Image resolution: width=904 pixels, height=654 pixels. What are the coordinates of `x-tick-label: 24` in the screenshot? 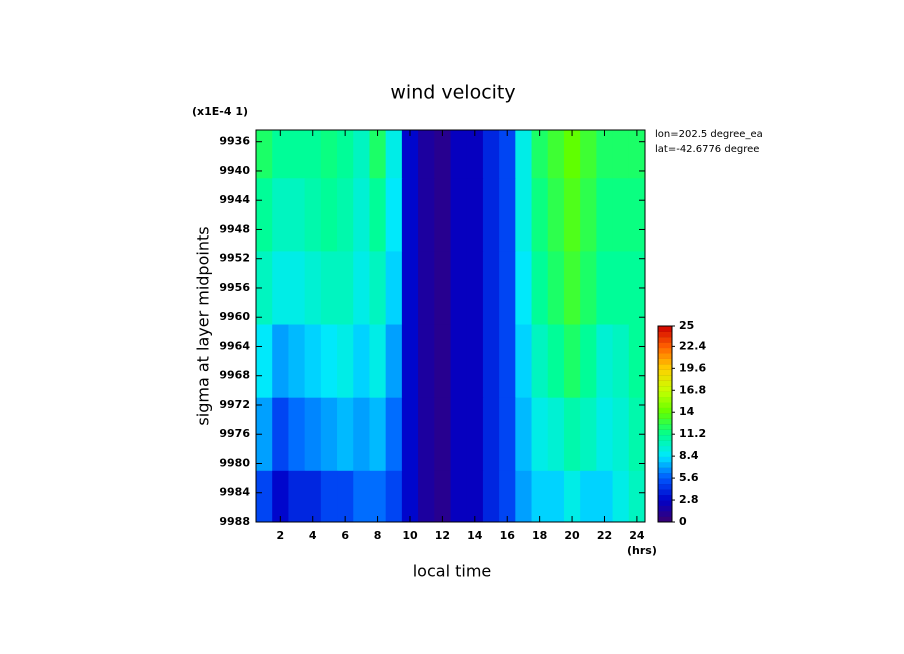 It's located at (637, 535).